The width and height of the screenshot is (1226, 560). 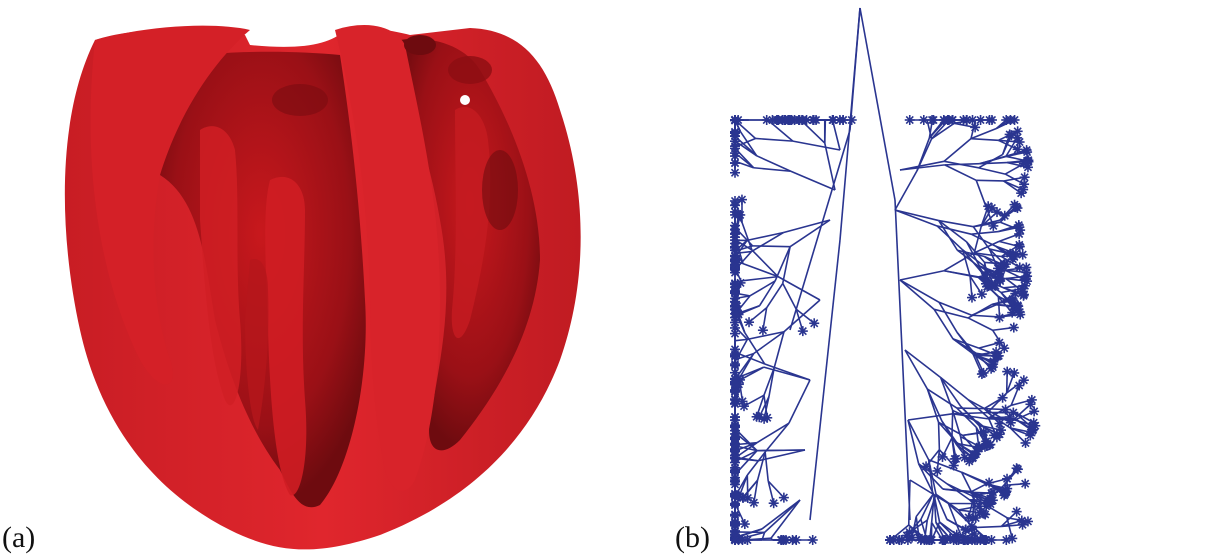 I want to click on septum, so click(x=387, y=258).